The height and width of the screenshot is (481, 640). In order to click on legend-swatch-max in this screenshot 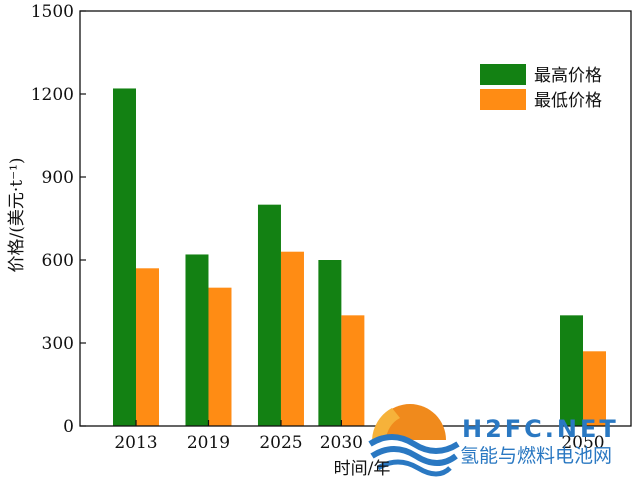, I will do `click(503, 74)`.